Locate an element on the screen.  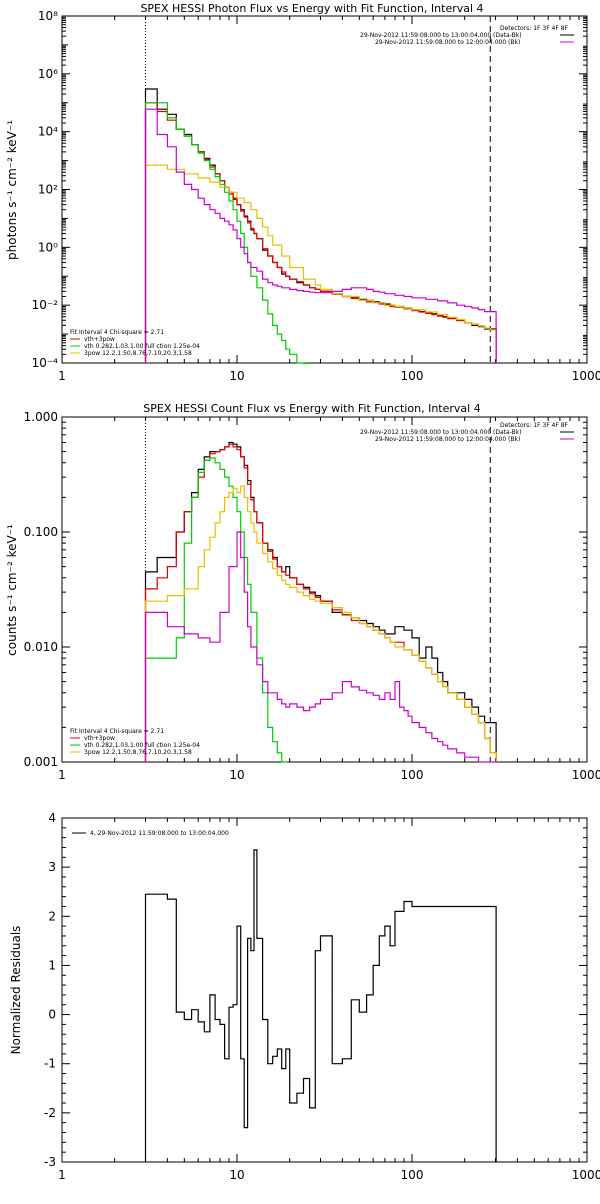
resid-ytick-label: 3 is located at coordinates (52, 867).